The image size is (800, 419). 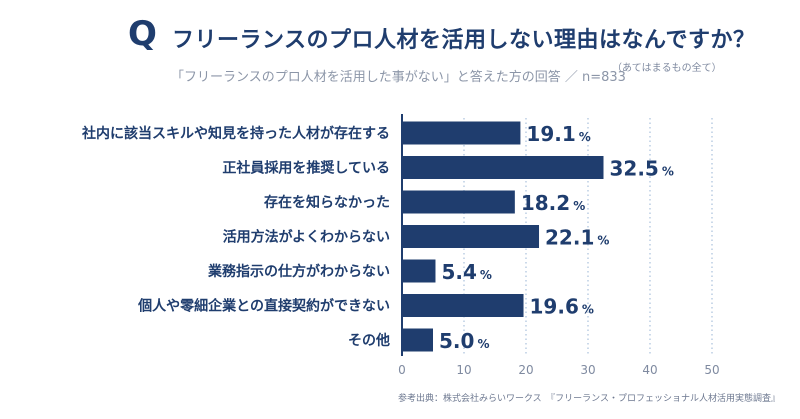 I want to click on value-number: 22.1, so click(x=569, y=238).